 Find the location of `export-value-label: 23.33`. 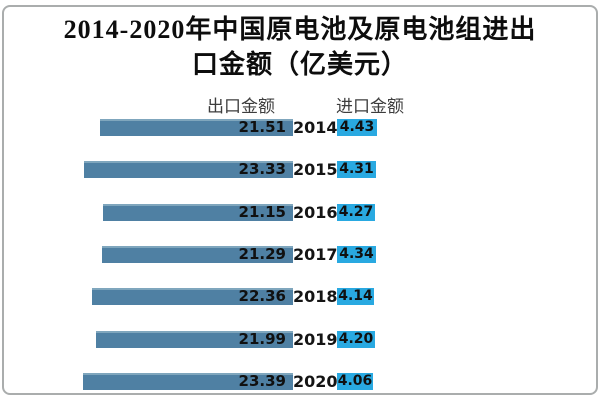

export-value-label: 23.33 is located at coordinates (262, 169).